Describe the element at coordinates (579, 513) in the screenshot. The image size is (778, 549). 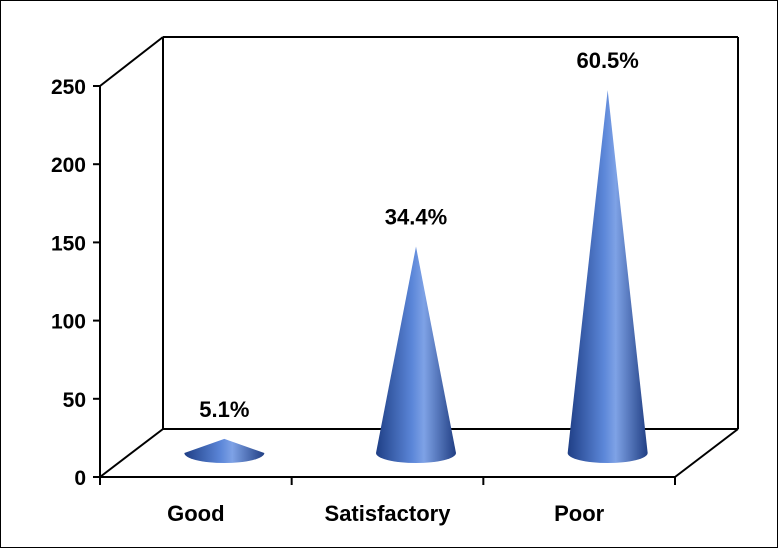
I see `x-category-label: Poor` at that location.